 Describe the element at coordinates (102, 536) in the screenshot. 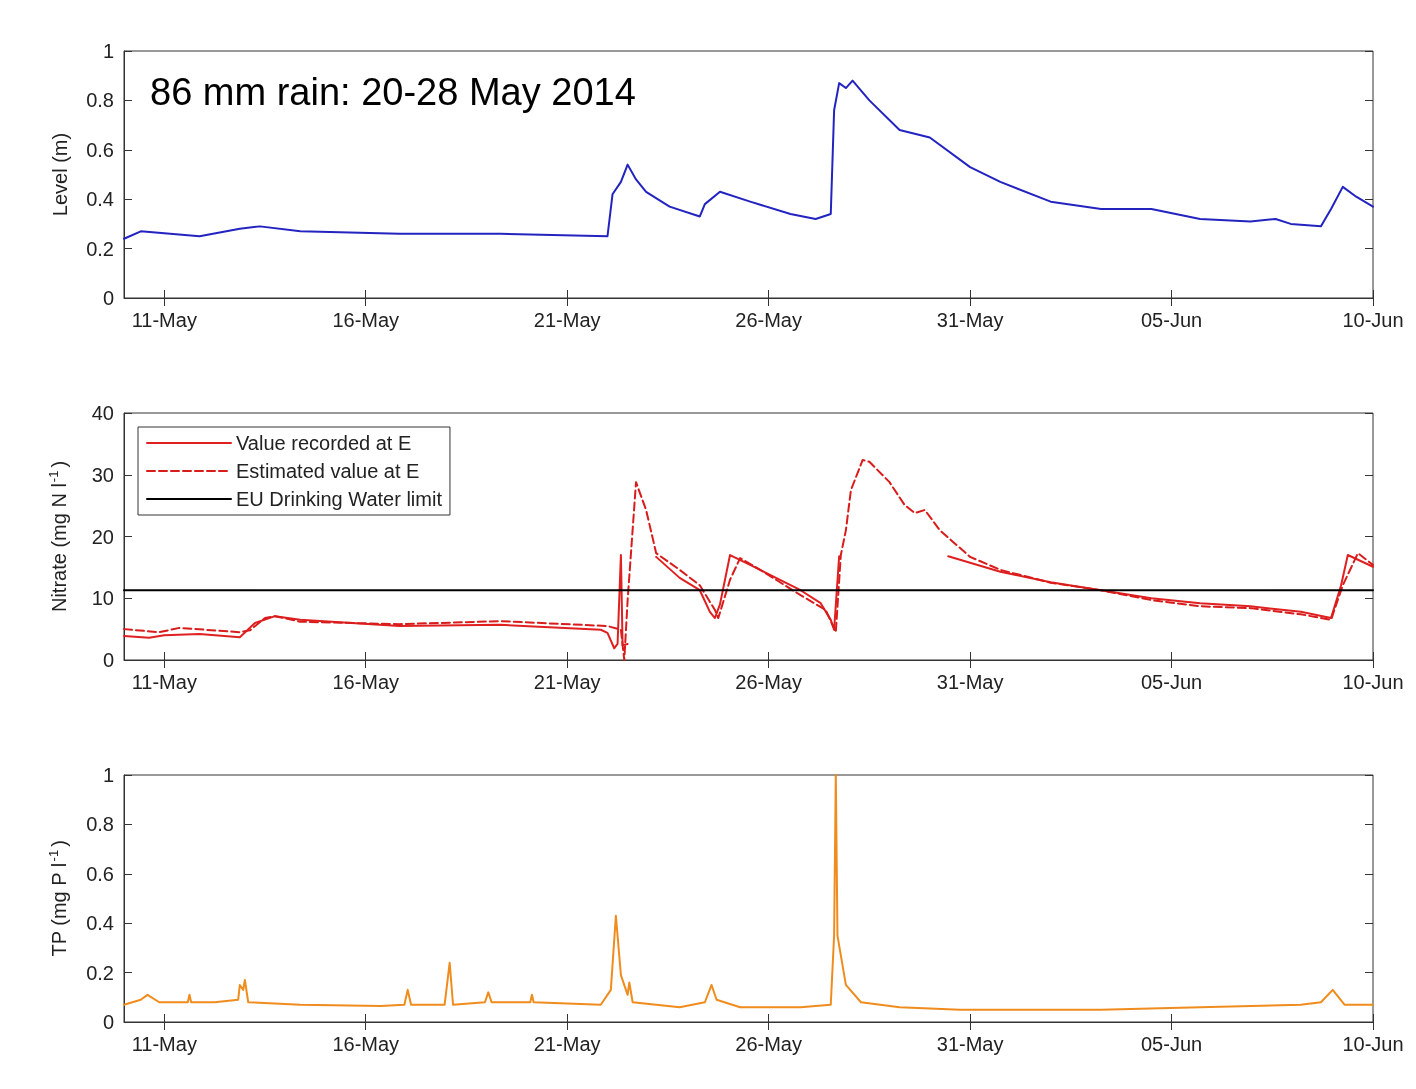

I see `y-tick-label: 20` at that location.